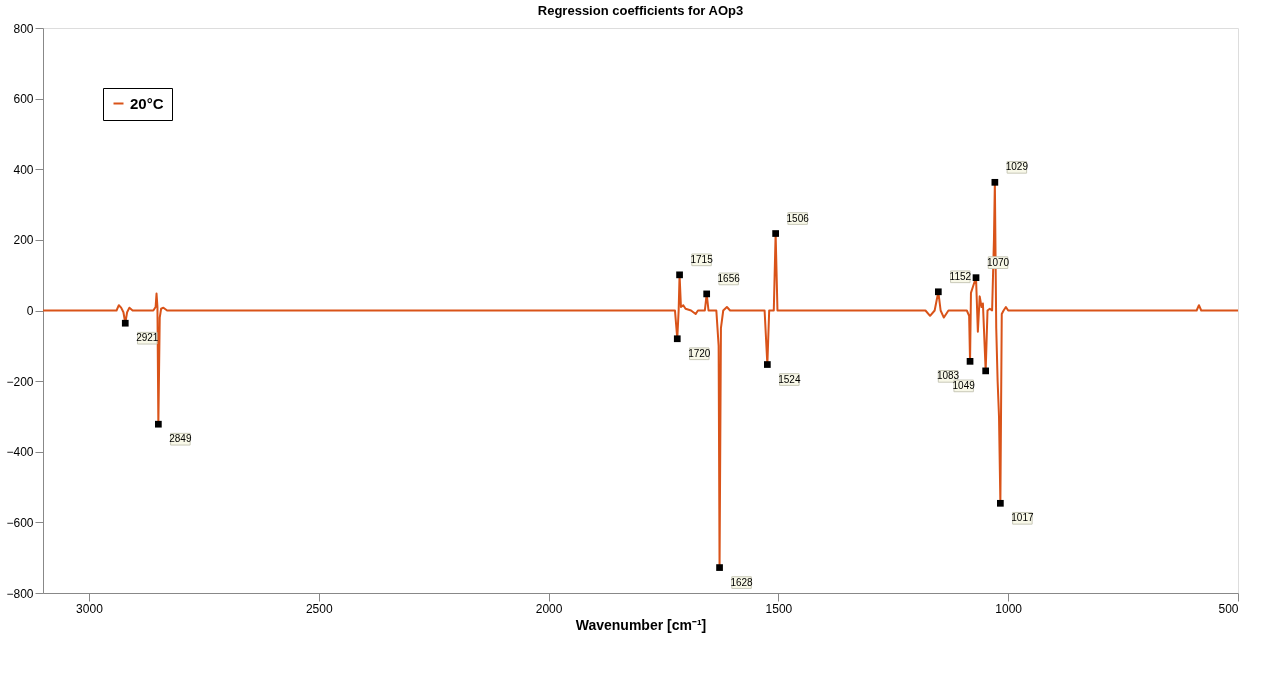 The height and width of the screenshot is (675, 1266). What do you see at coordinates (23, 169) in the screenshot?
I see `y-tick-label: 400` at bounding box center [23, 169].